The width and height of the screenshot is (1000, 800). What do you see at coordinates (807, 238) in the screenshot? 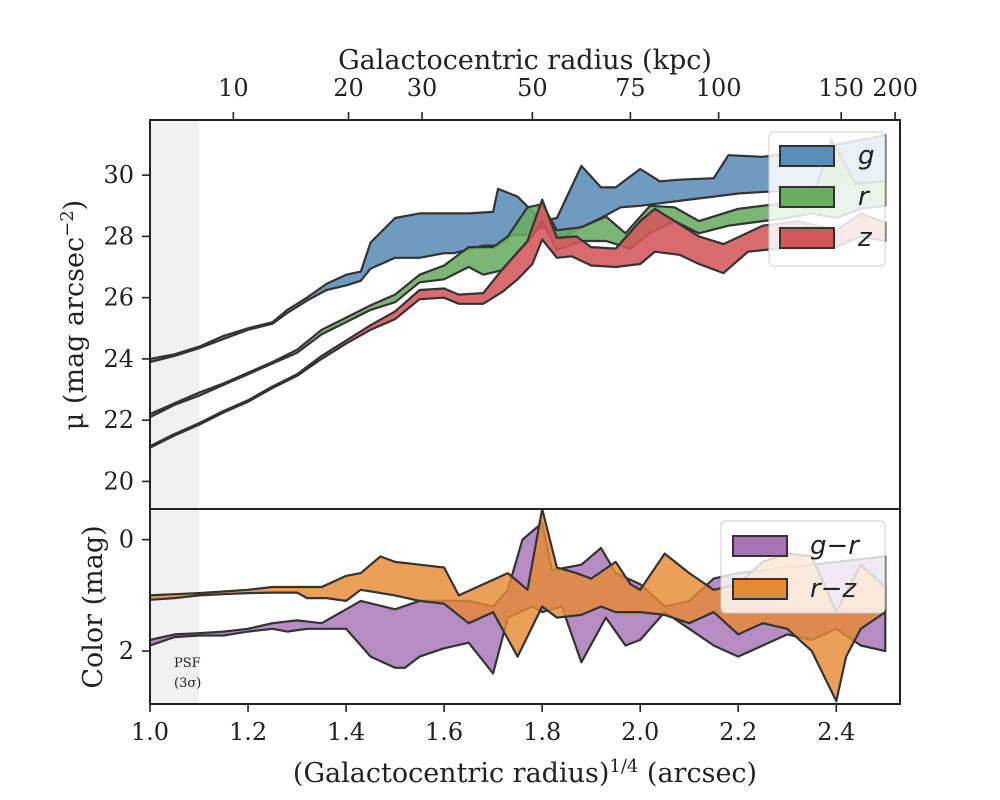
I see `sb-legend-swatch-z` at bounding box center [807, 238].